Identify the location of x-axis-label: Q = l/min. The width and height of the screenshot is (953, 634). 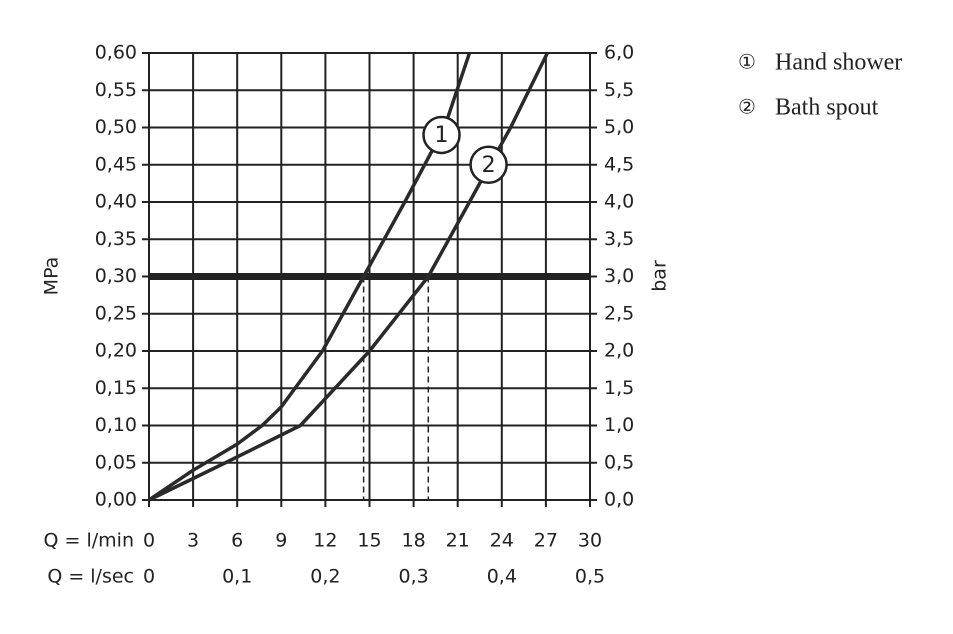
(89, 541).